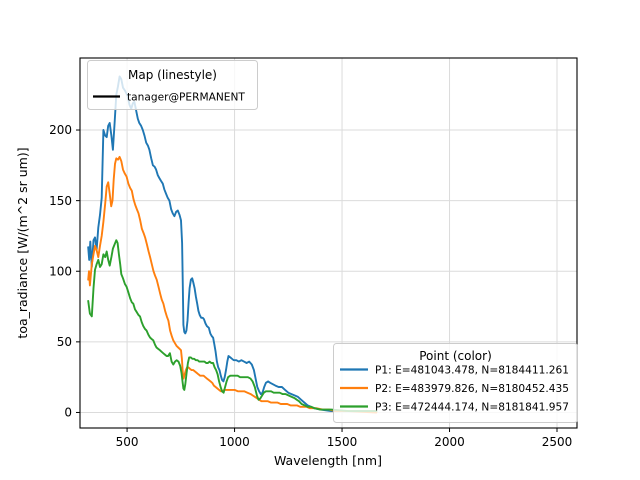 This screenshot has width=640, height=480. Describe the element at coordinates (472, 370) in the screenshot. I see `legend-point-entry-label: P1: E=481043.478, N=8184411.261` at that location.